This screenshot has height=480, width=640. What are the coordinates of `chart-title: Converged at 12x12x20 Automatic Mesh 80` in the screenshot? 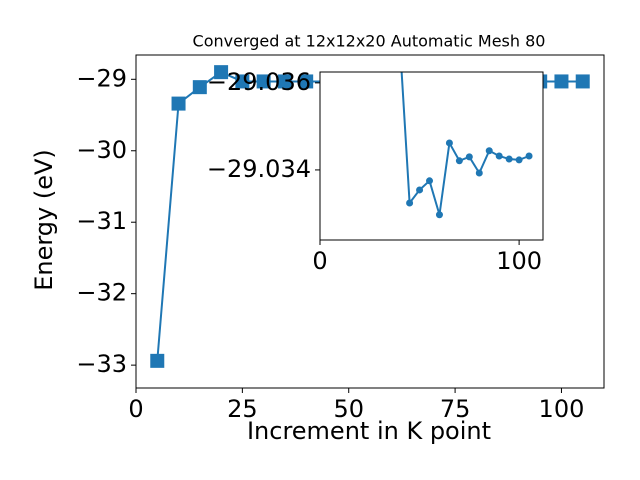 It's located at (369, 41).